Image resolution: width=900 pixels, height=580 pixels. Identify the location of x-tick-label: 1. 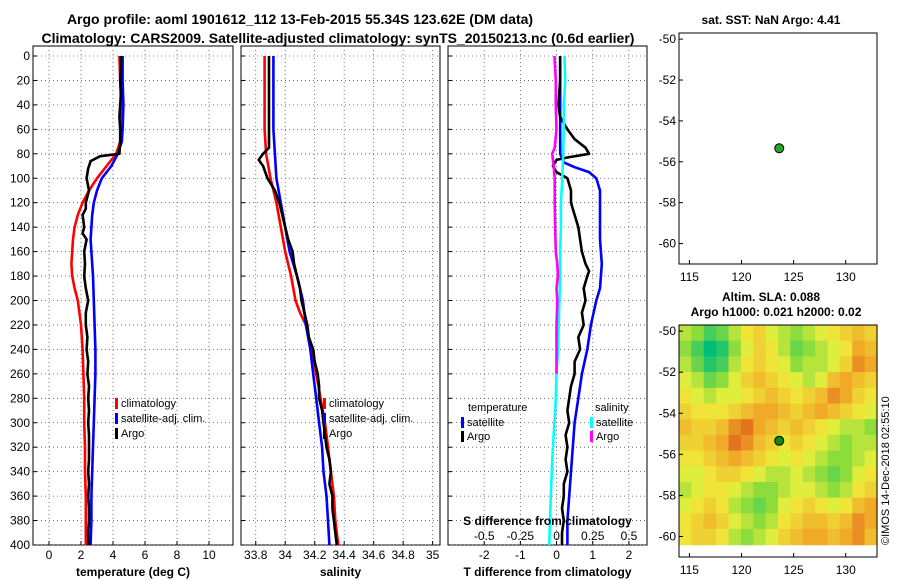
(592, 555).